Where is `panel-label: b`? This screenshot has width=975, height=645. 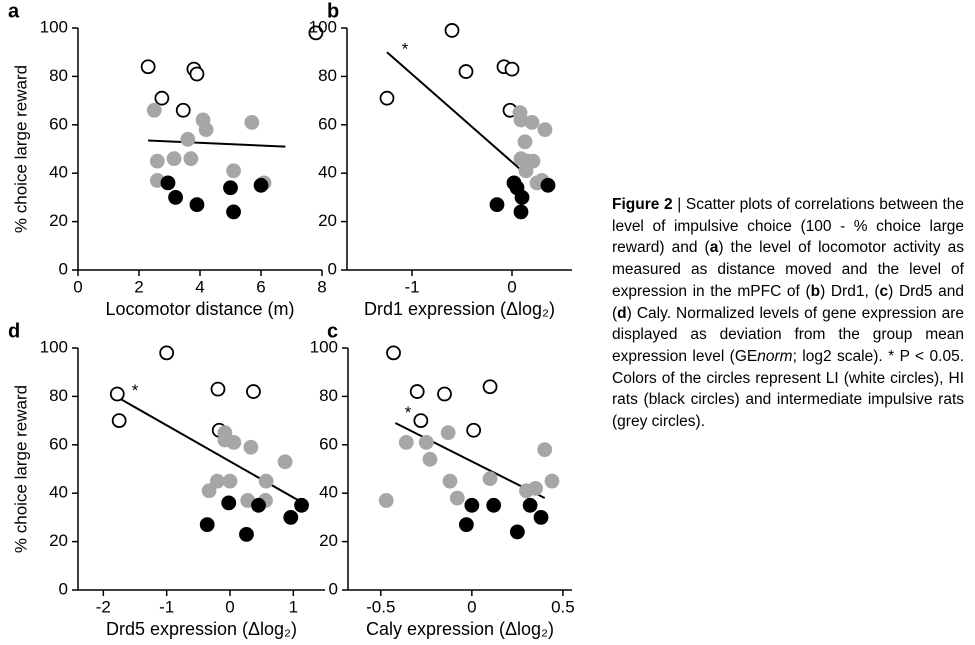 panel-label: b is located at coordinates (333, 11).